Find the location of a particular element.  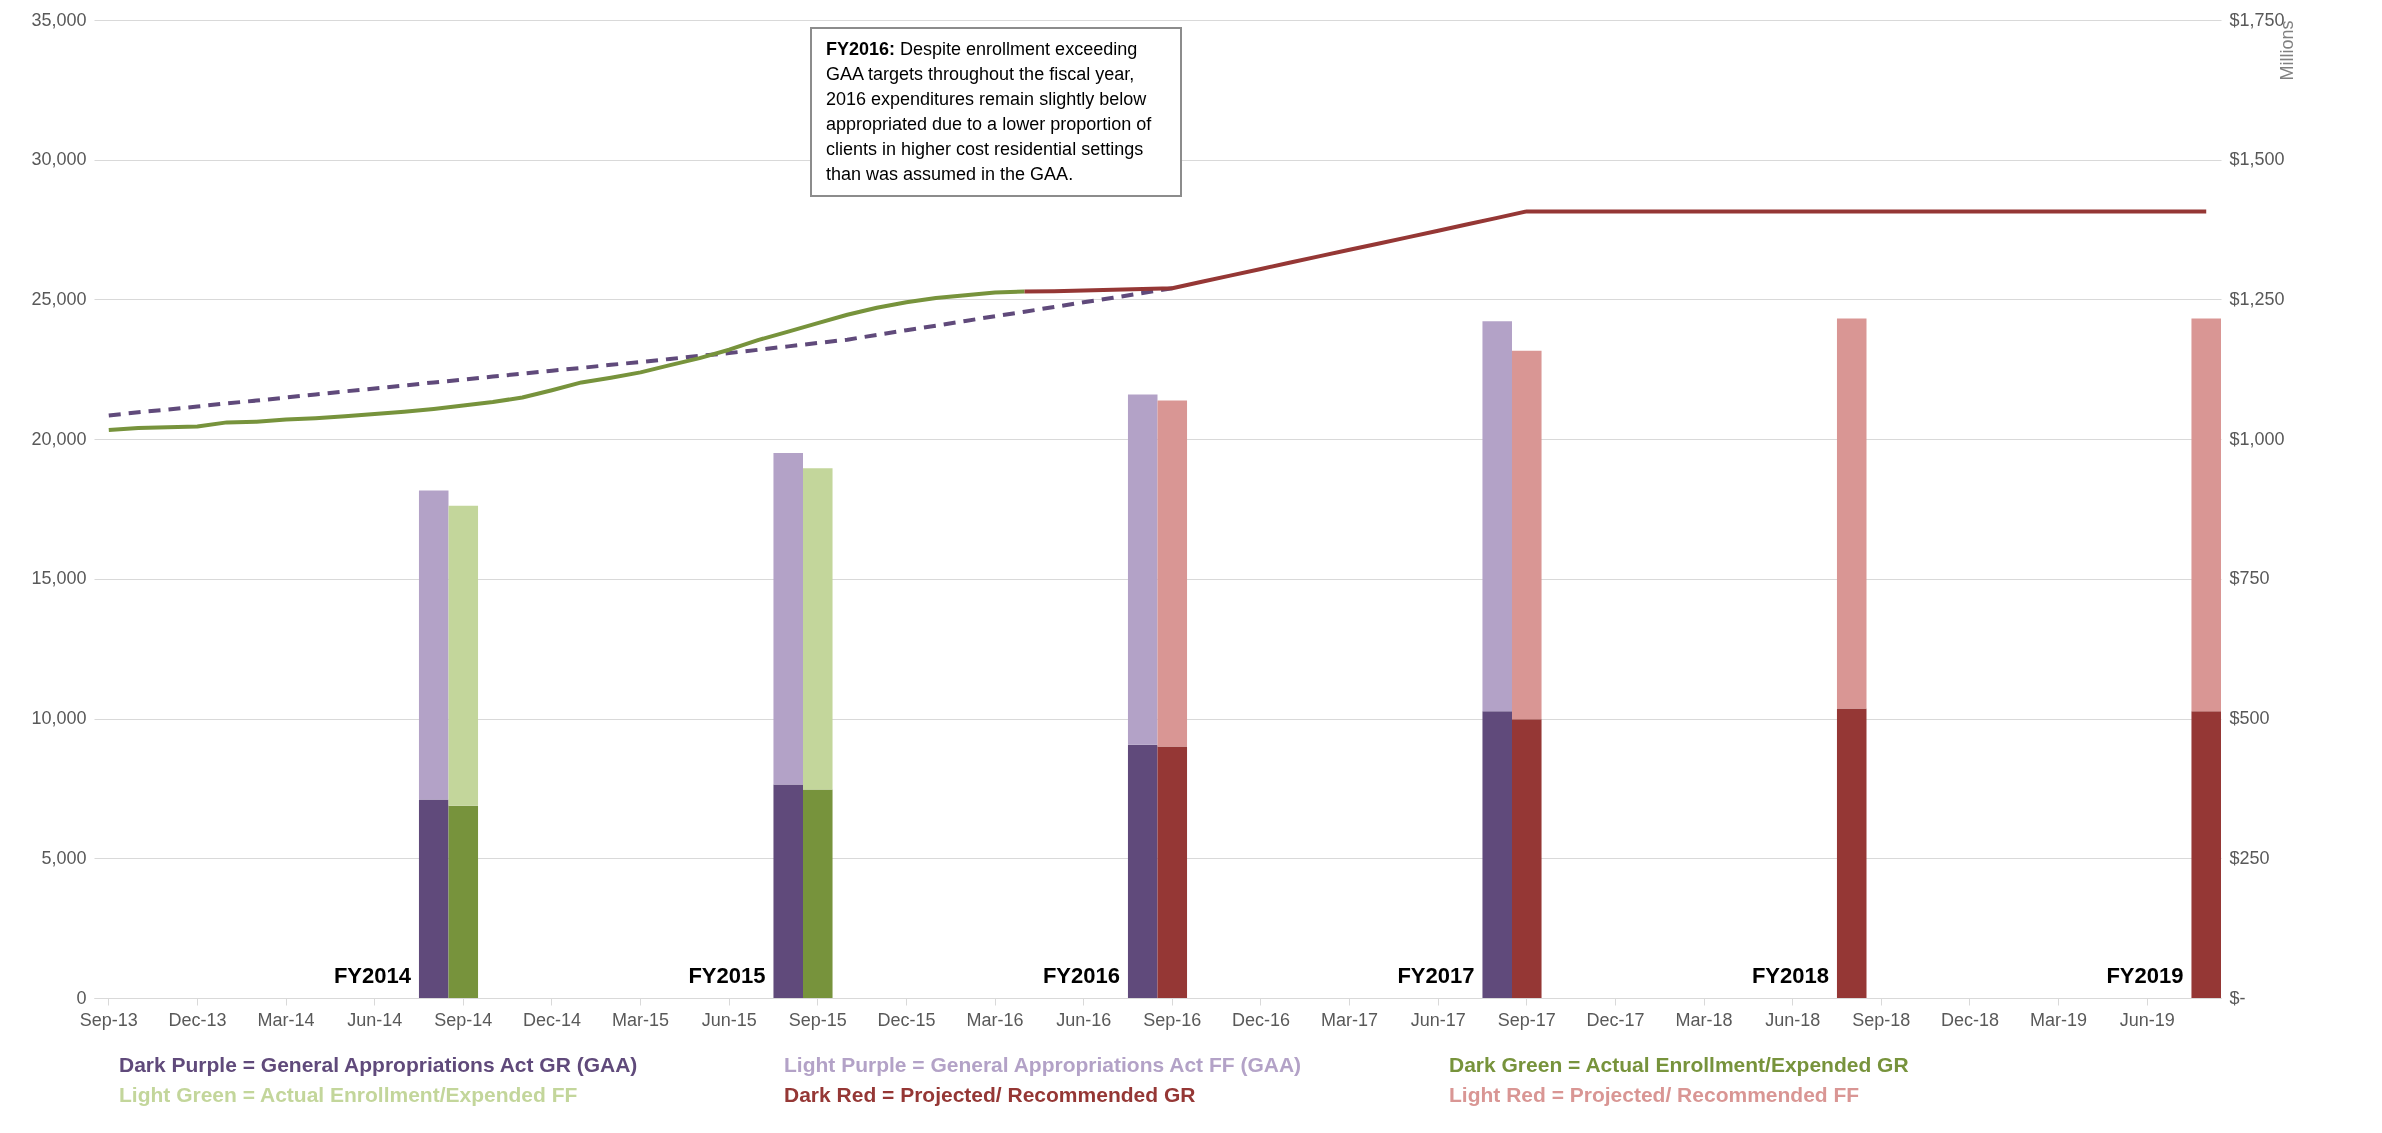

x-tick-label: Mar-18 is located at coordinates (1704, 1019).